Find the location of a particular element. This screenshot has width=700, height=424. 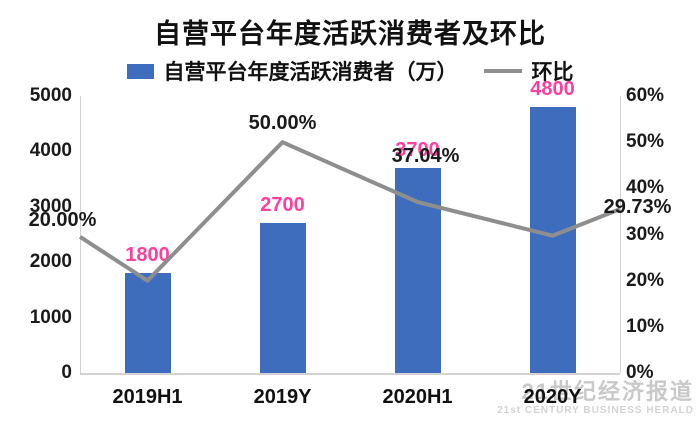

ratio-point-label: 37.04% is located at coordinates (425, 155).